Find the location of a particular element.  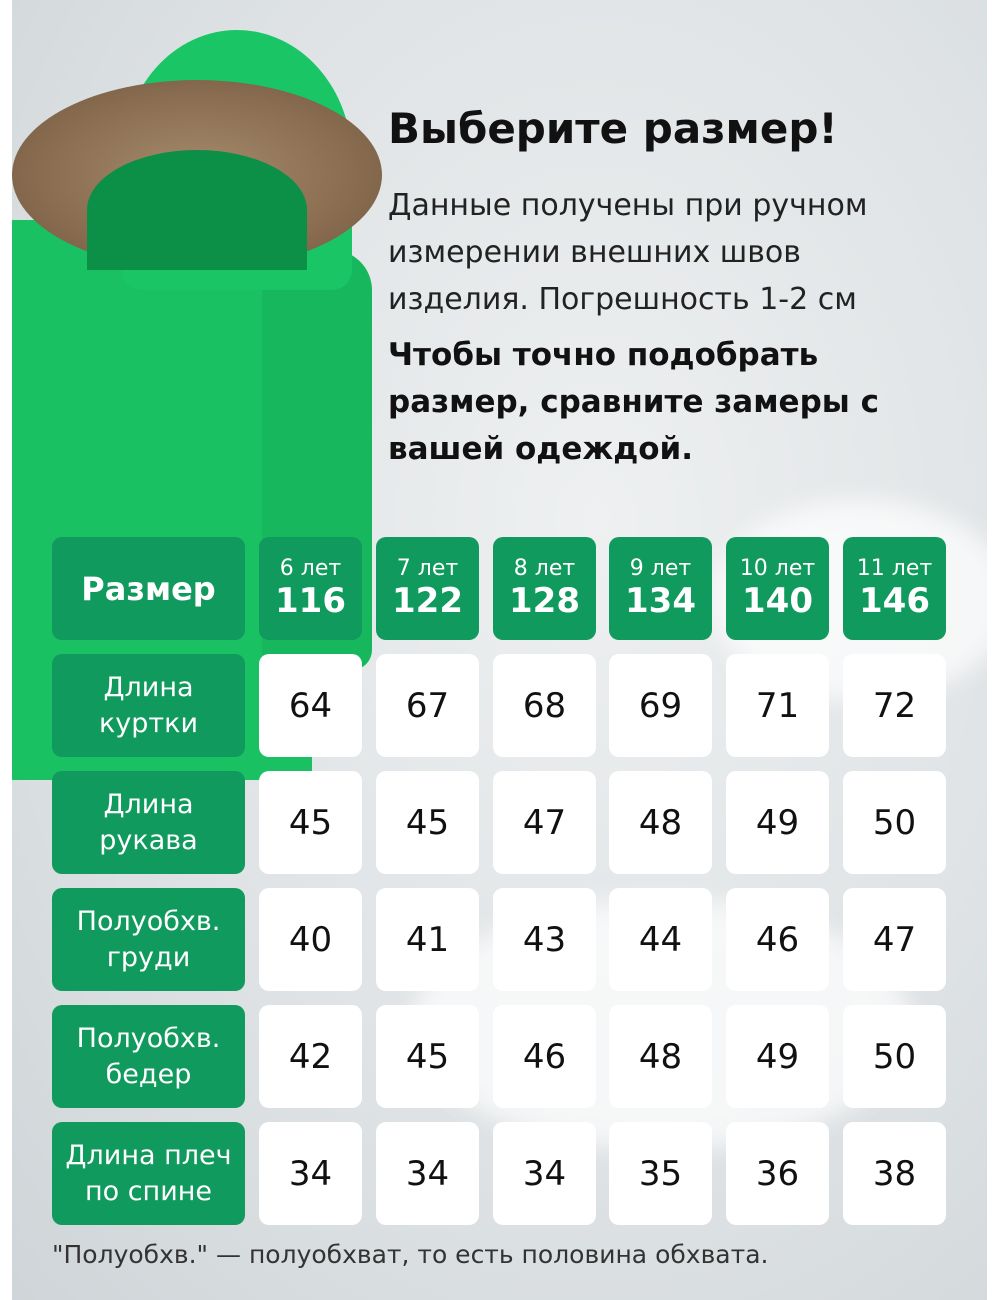

height-size: 140 is located at coordinates (777, 601).